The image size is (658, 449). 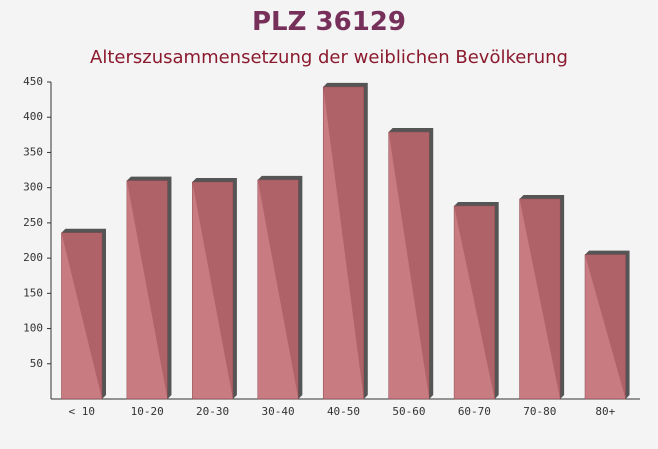 I want to click on y-tick-label: 250, so click(x=33, y=222).